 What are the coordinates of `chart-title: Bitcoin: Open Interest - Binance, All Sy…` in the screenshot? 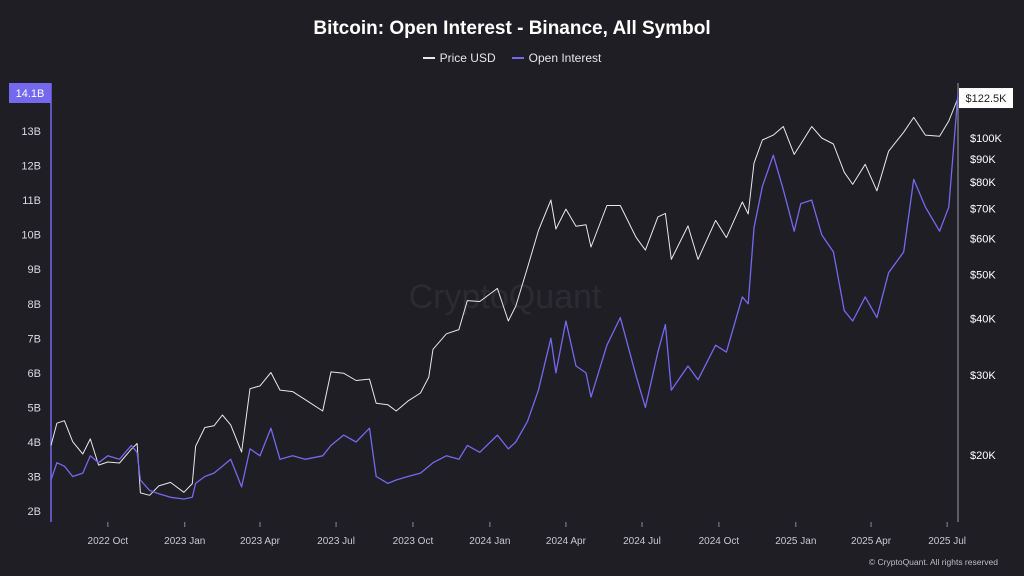 It's located at (512, 28).